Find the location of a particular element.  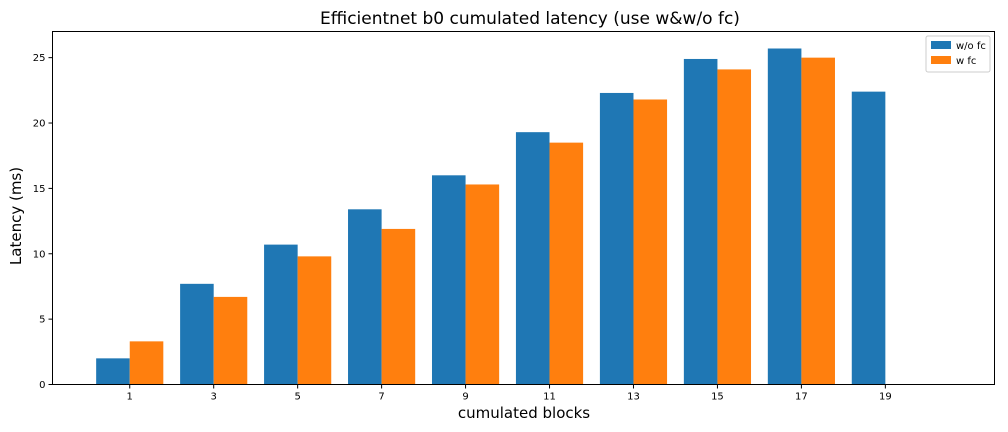

x-tick-label-11: 11 is located at coordinates (549, 397).